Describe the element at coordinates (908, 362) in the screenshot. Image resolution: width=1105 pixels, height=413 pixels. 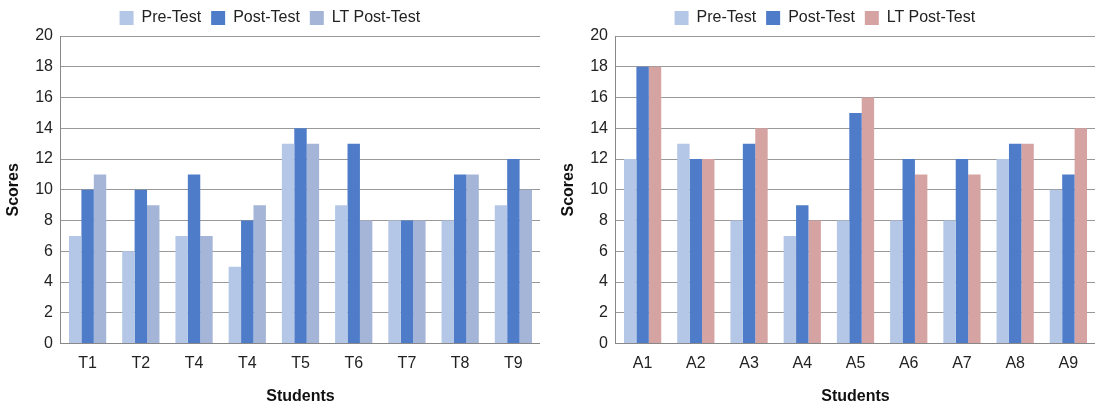
I see `x-tick-label: A6` at that location.